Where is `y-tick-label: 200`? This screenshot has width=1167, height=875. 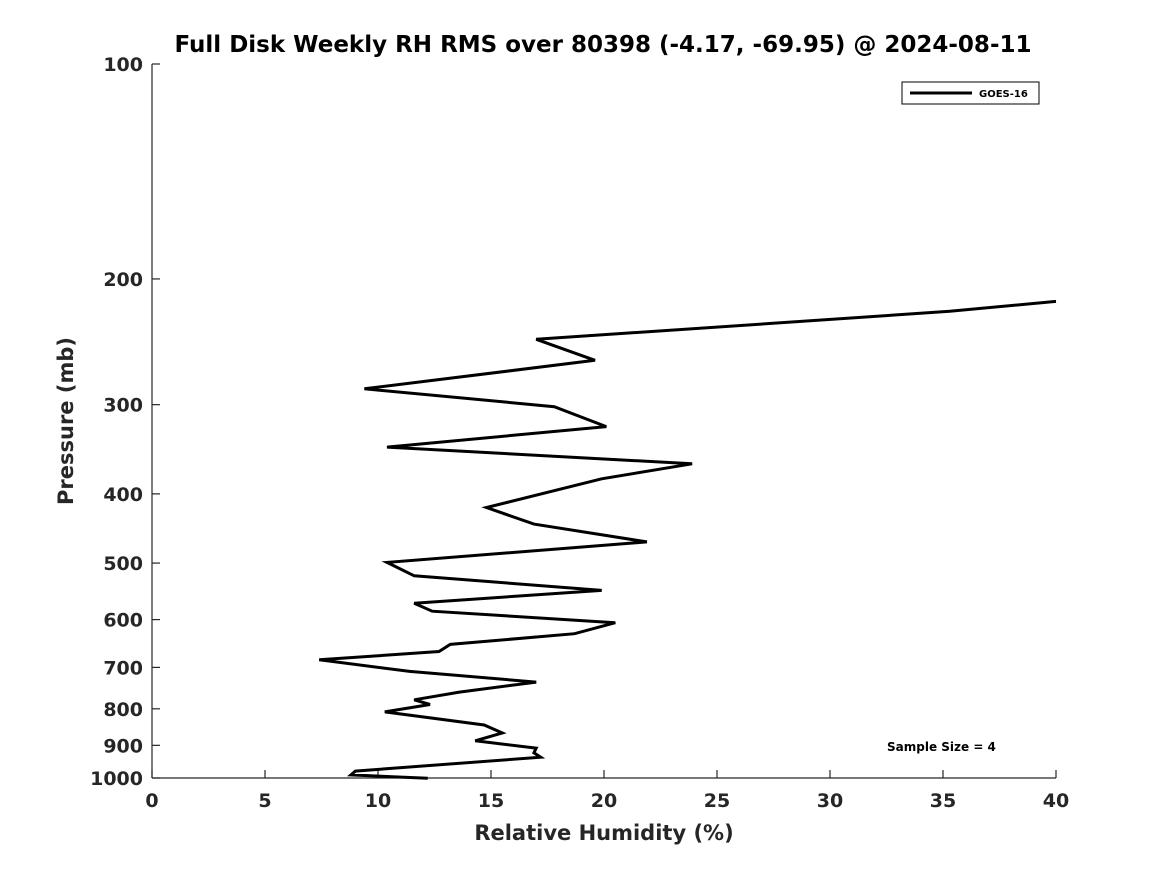 y-tick-label: 200 is located at coordinates (123, 280).